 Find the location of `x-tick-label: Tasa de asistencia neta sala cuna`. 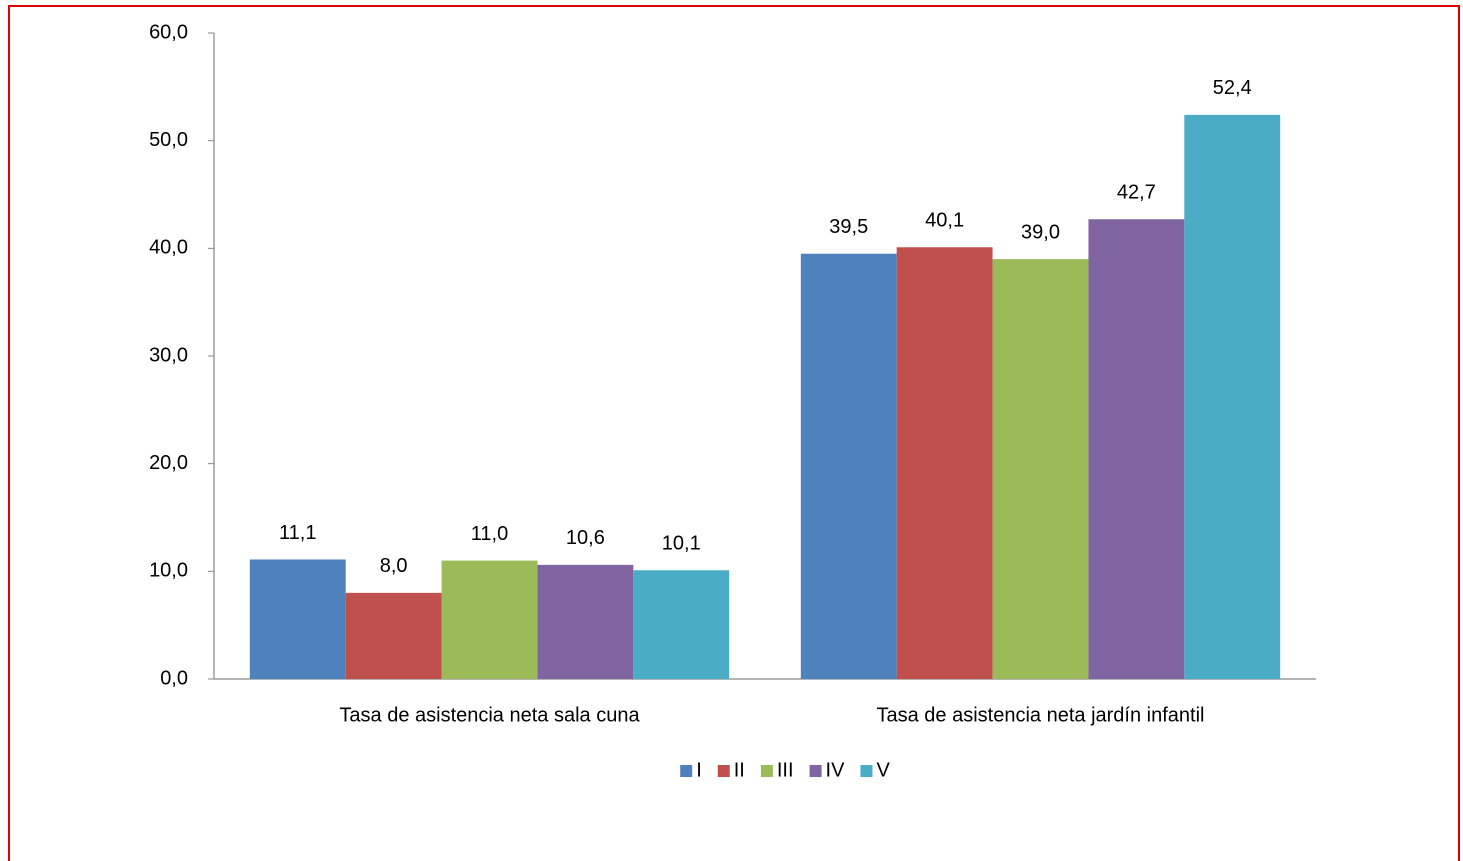

x-tick-label: Tasa de asistencia neta sala cuna is located at coordinates (489, 715).